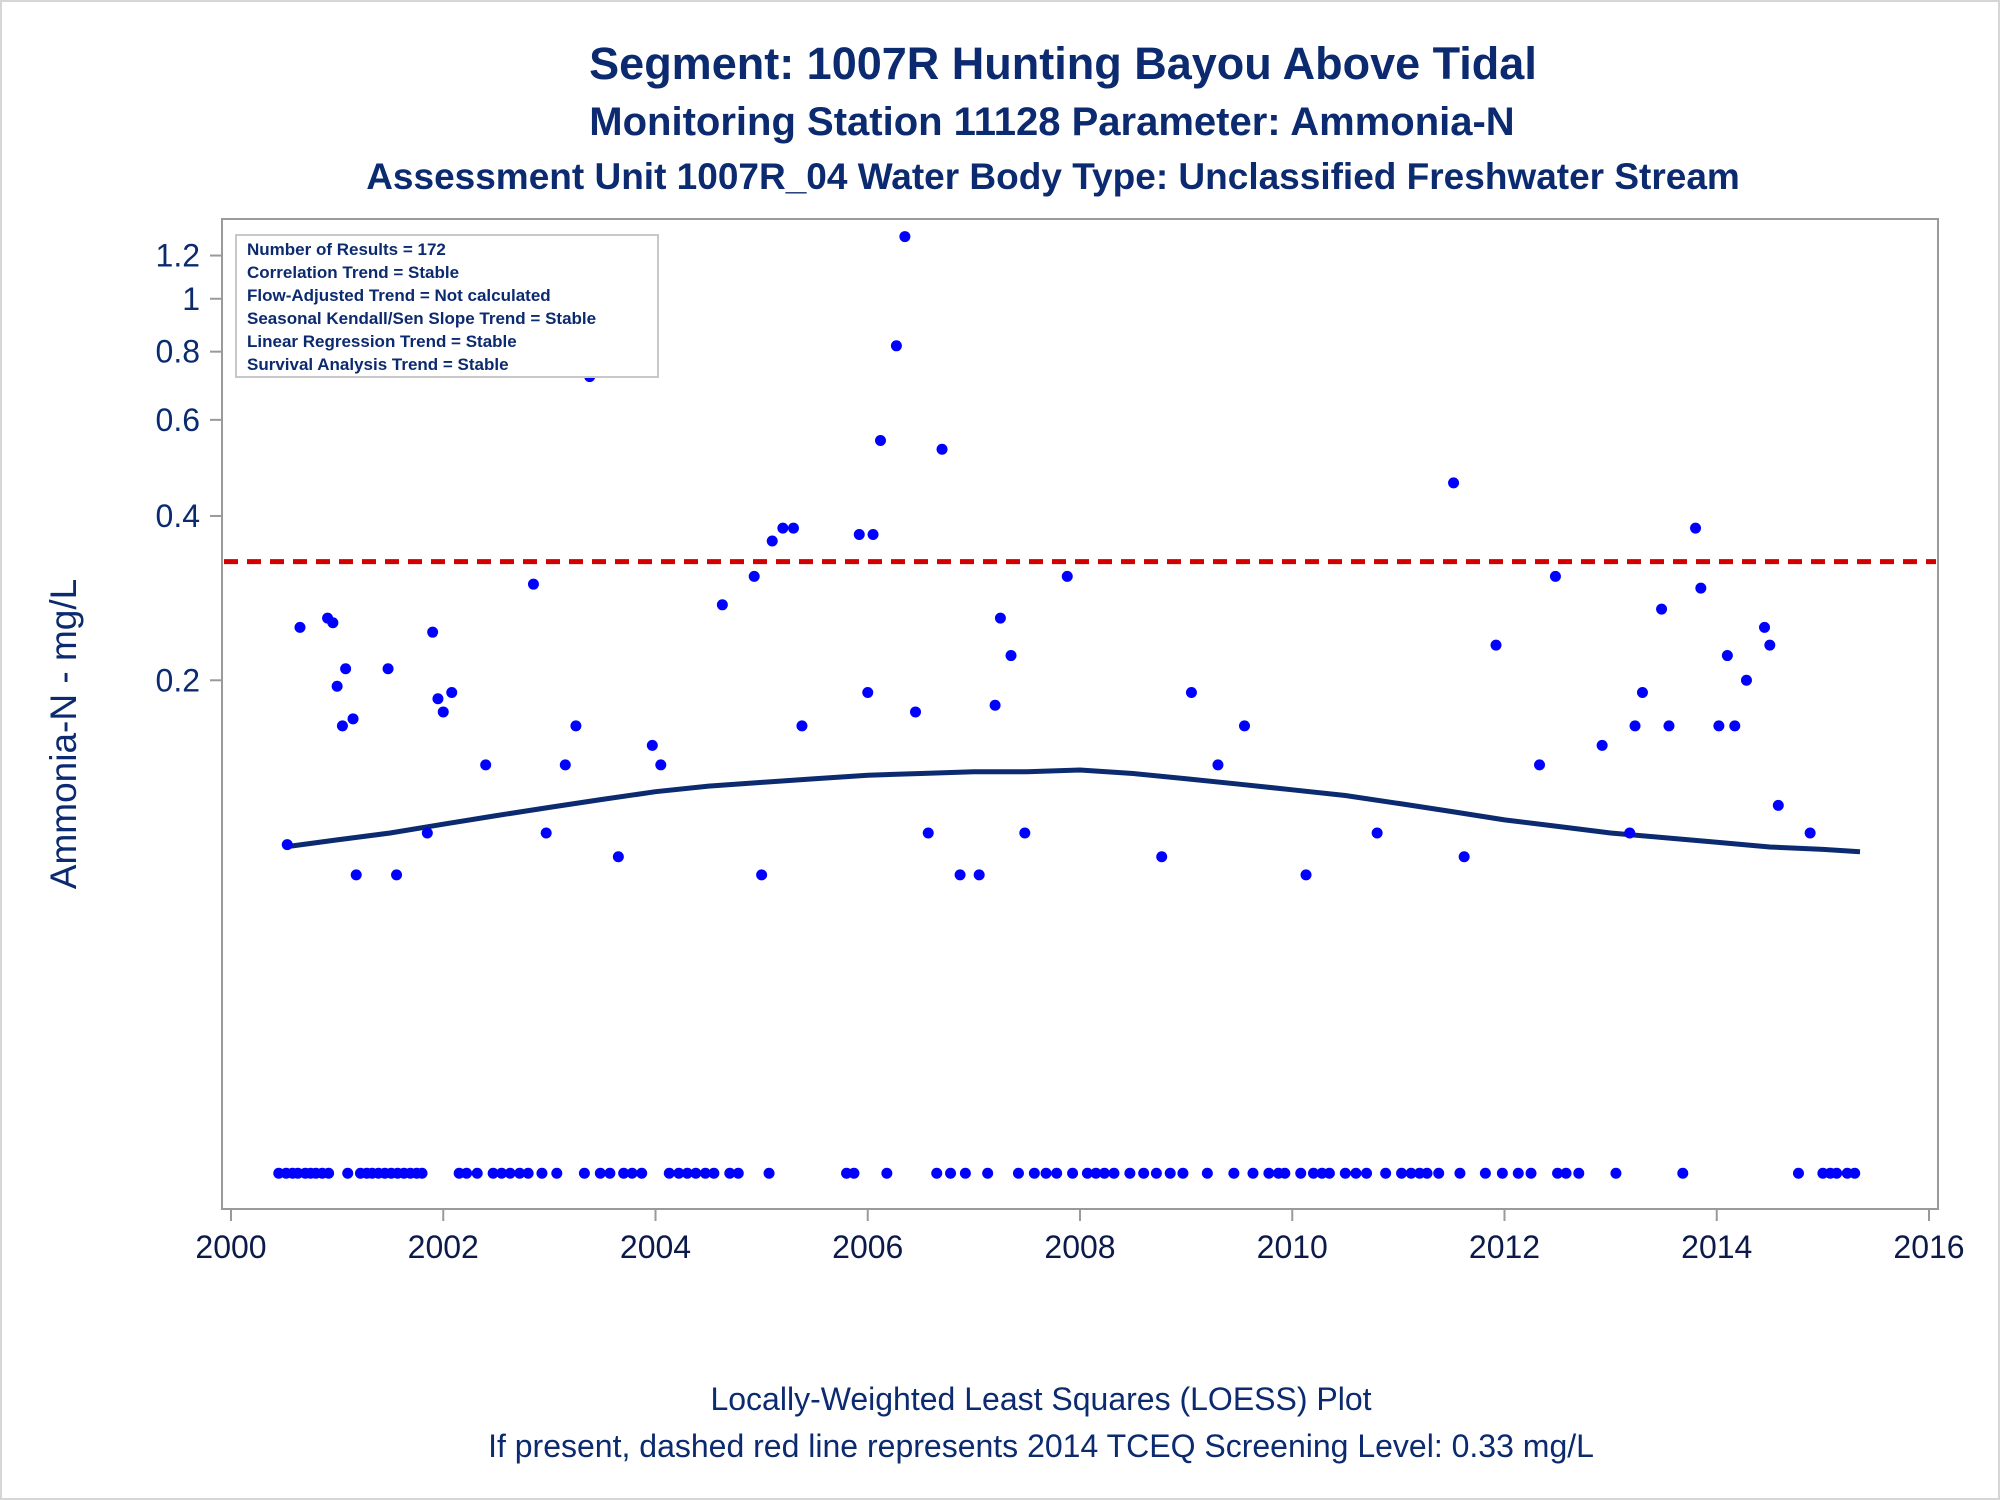  What do you see at coordinates (655, 1247) in the screenshot?
I see `x-tick-label: 2004` at bounding box center [655, 1247].